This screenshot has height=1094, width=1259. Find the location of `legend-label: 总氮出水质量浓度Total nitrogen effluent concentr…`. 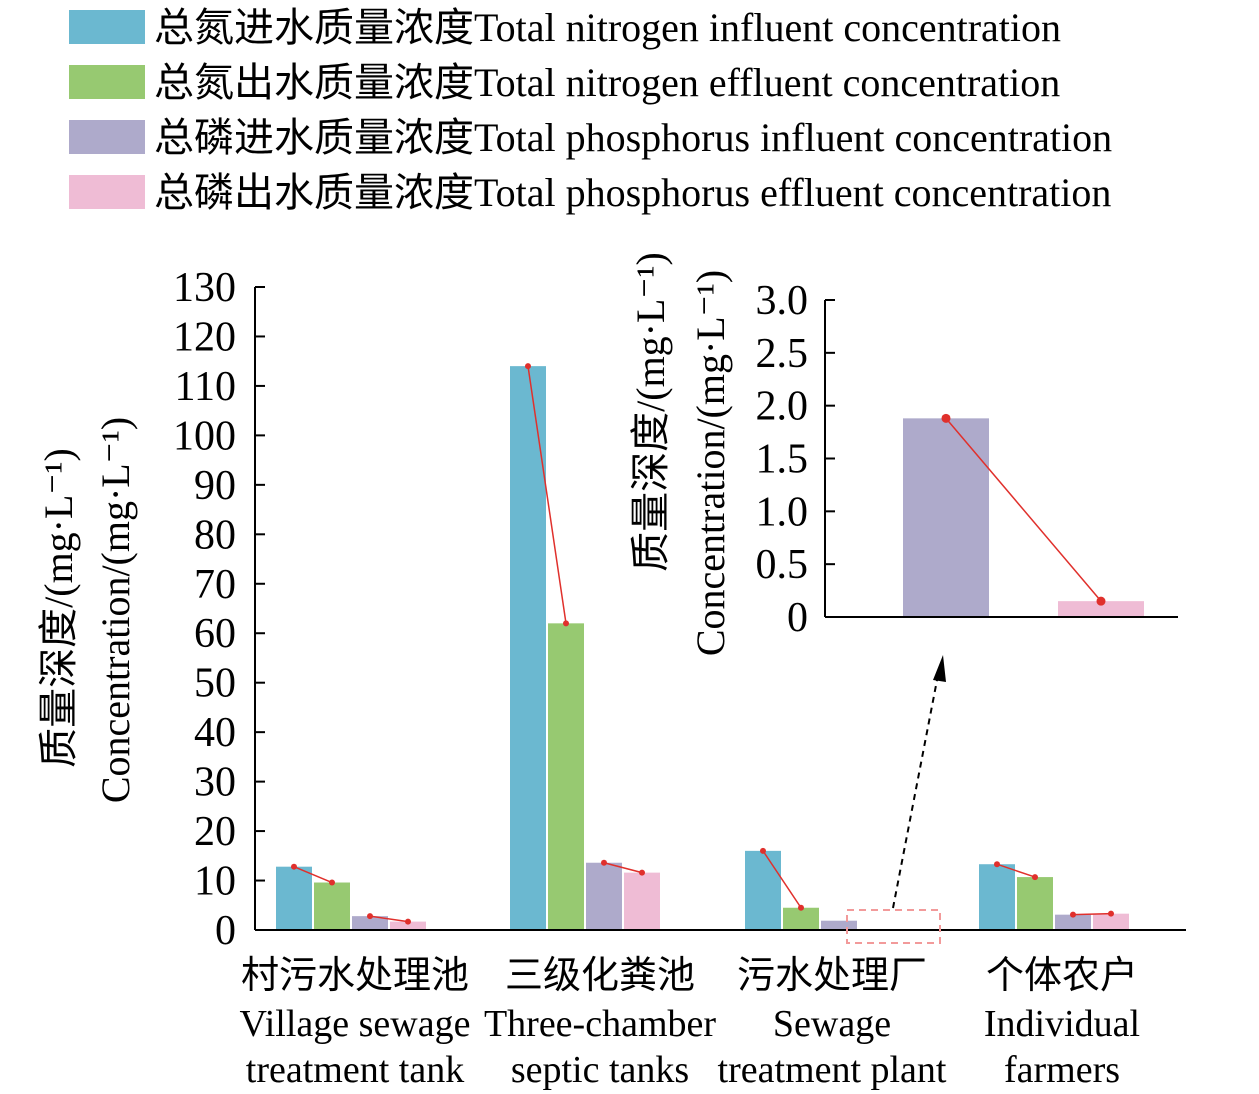

legend-label: 总氮出水质量浓度Total nitrogen effluent concentr… is located at coordinates (607, 82).